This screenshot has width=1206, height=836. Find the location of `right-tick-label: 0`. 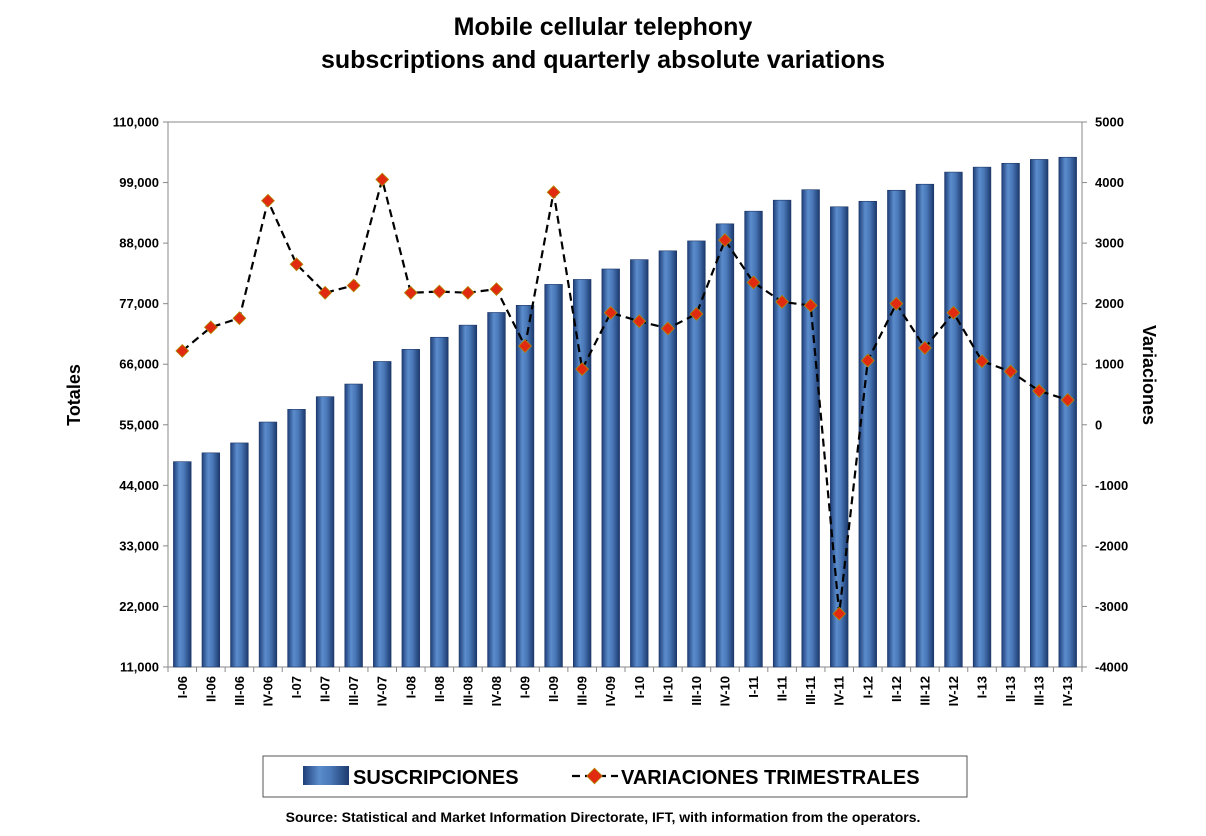

right-tick-label: 0 is located at coordinates (1098, 424).